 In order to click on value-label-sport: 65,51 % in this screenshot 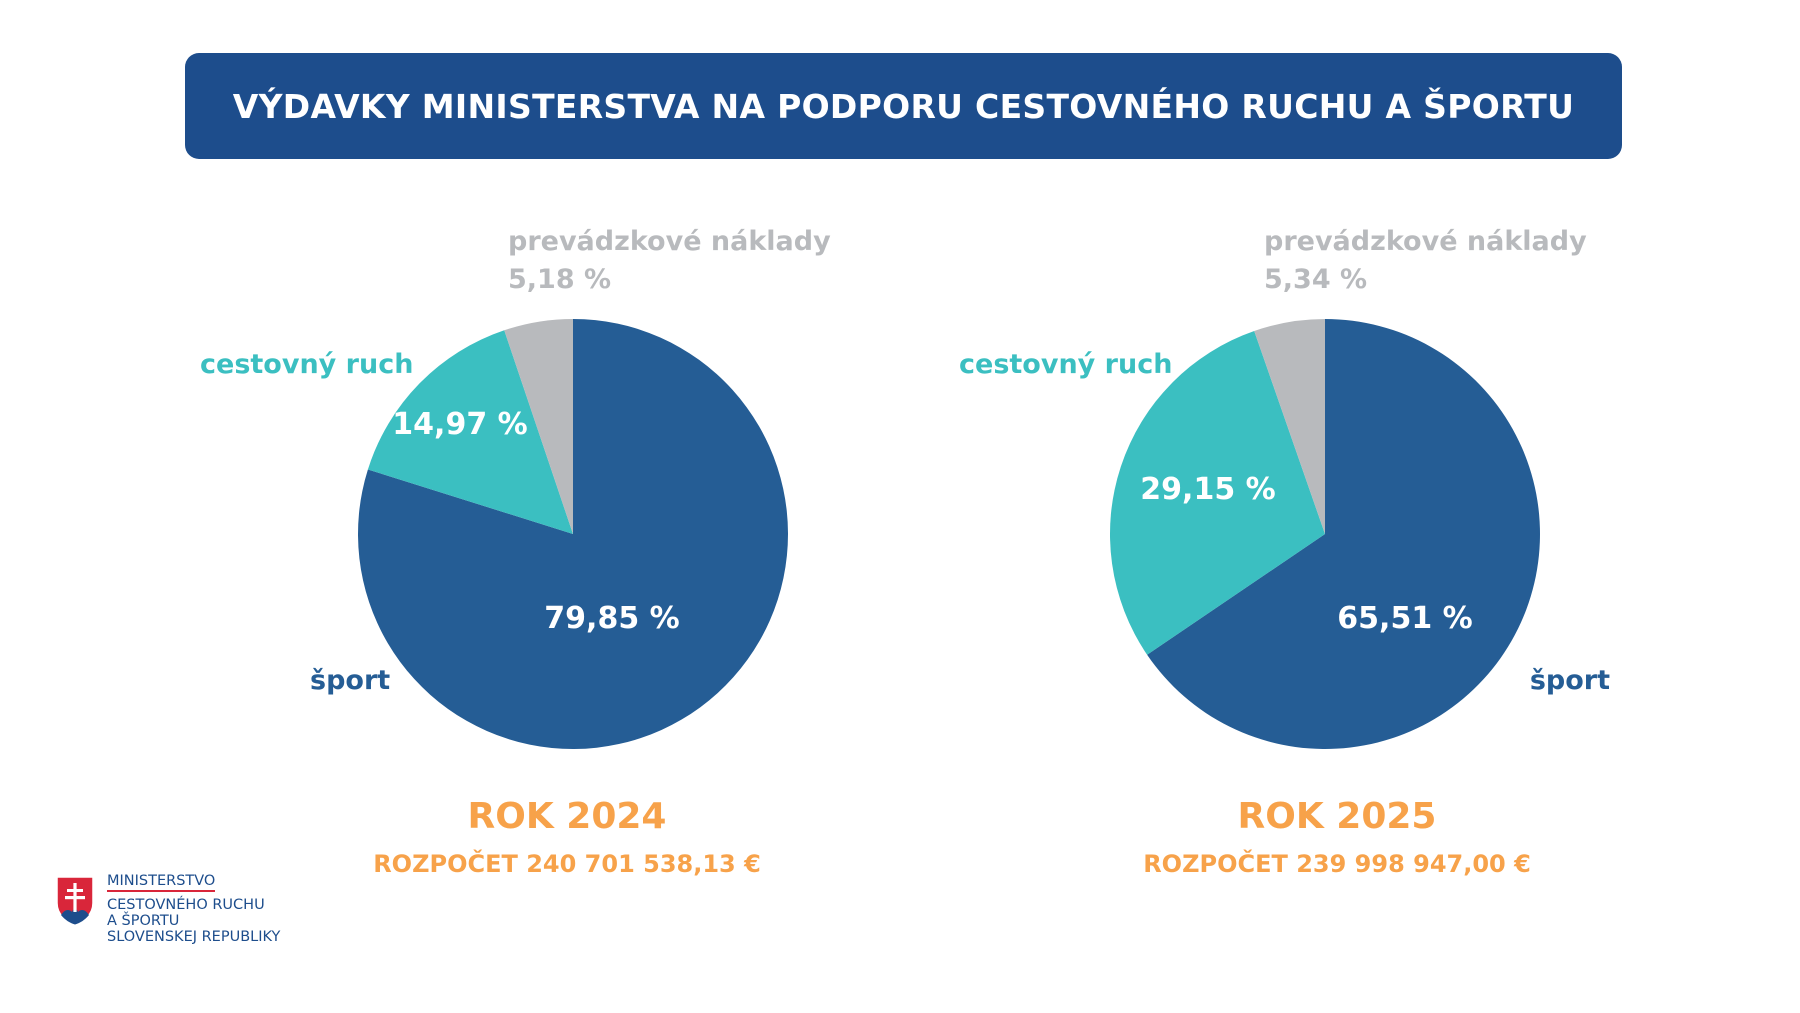, I will do `click(1404, 618)`.